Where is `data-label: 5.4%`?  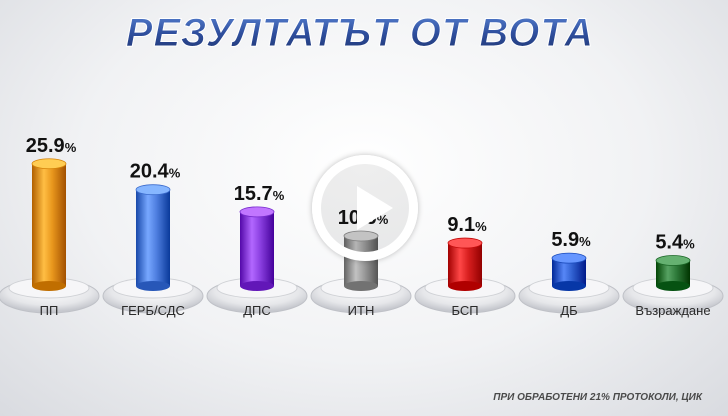
data-label: 5.4% is located at coordinates (675, 243).